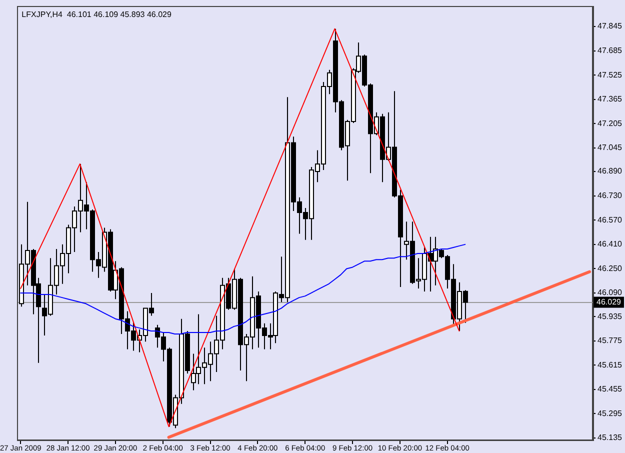 Image resolution: width=625 pixels, height=453 pixels. Describe the element at coordinates (610, 244) in the screenshot. I see `y-tick-label: 46.410` at that location.